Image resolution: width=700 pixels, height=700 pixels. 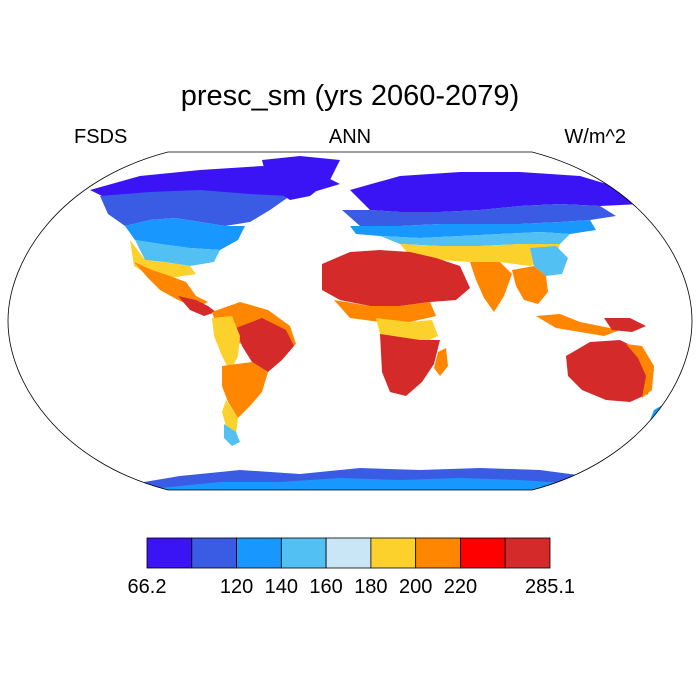 I want to click on eurasia-mid, so click(x=473, y=229).